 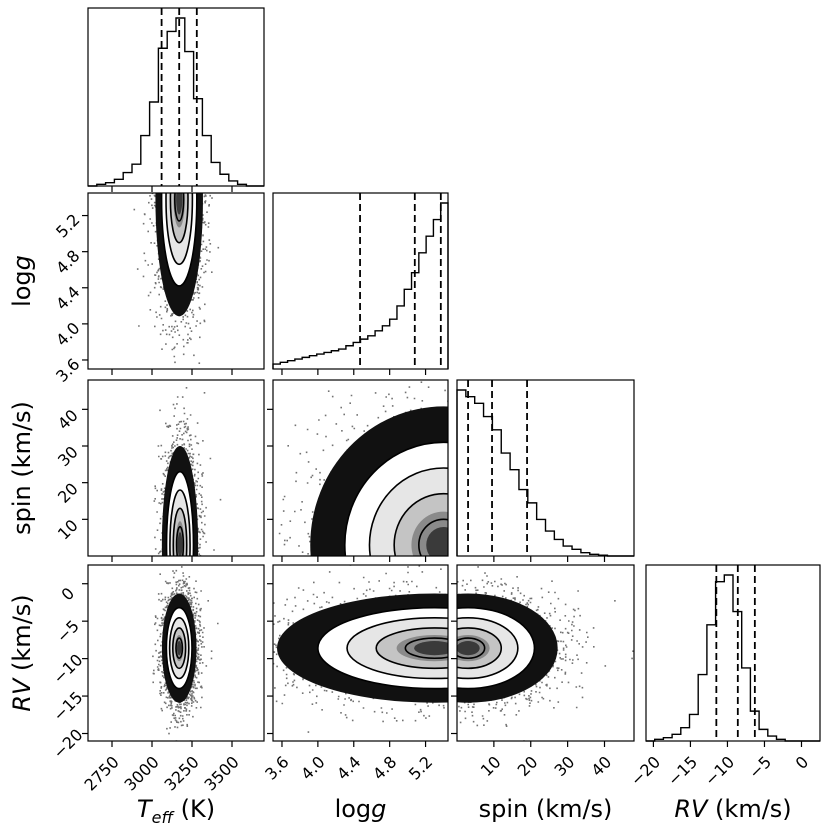 I want to click on y-tick-label: 5.2, so click(x=67, y=225).